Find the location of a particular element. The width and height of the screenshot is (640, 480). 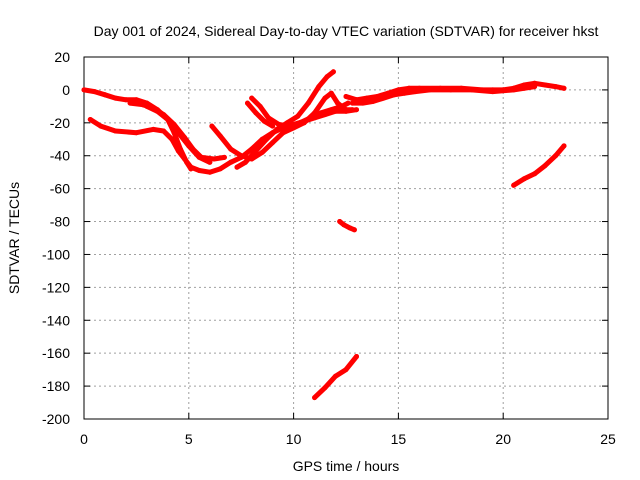

y-tick-label: -100 is located at coordinates (56, 254).